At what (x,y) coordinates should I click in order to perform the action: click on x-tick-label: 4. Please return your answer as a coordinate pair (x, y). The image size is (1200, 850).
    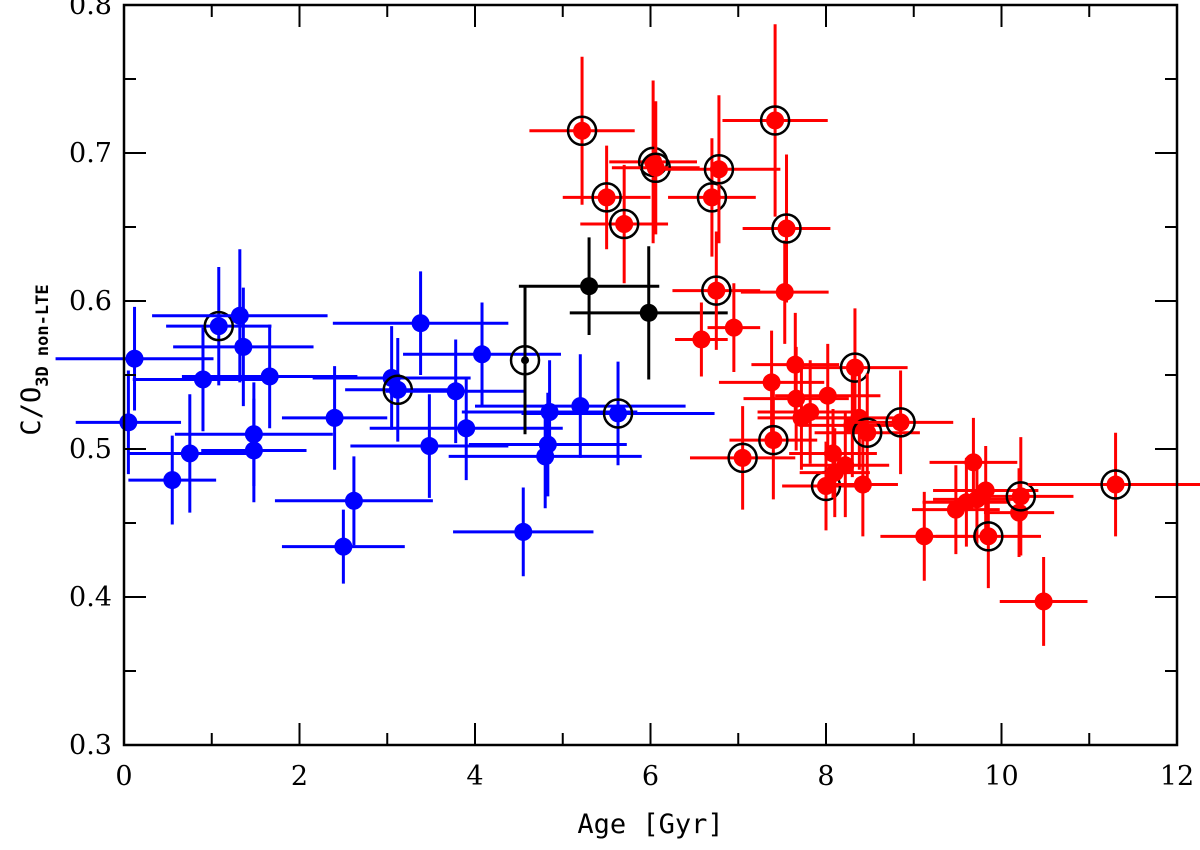
    Looking at the image, I should click on (474, 776).